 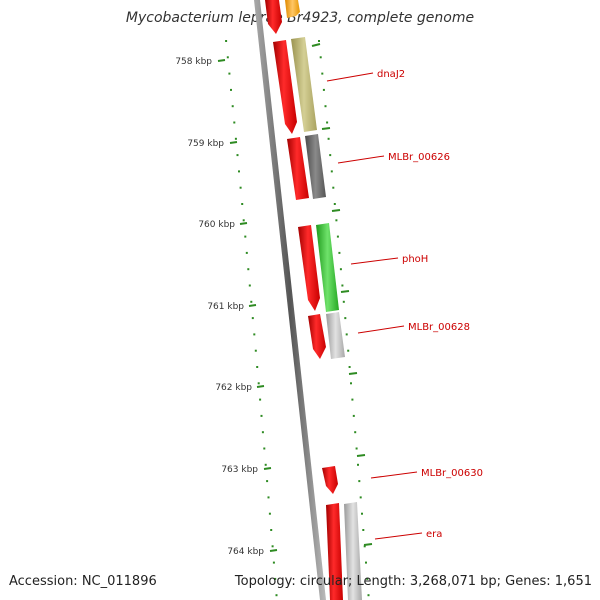 I want to click on gene-label-text: MLBr_00626, so click(x=419, y=157).